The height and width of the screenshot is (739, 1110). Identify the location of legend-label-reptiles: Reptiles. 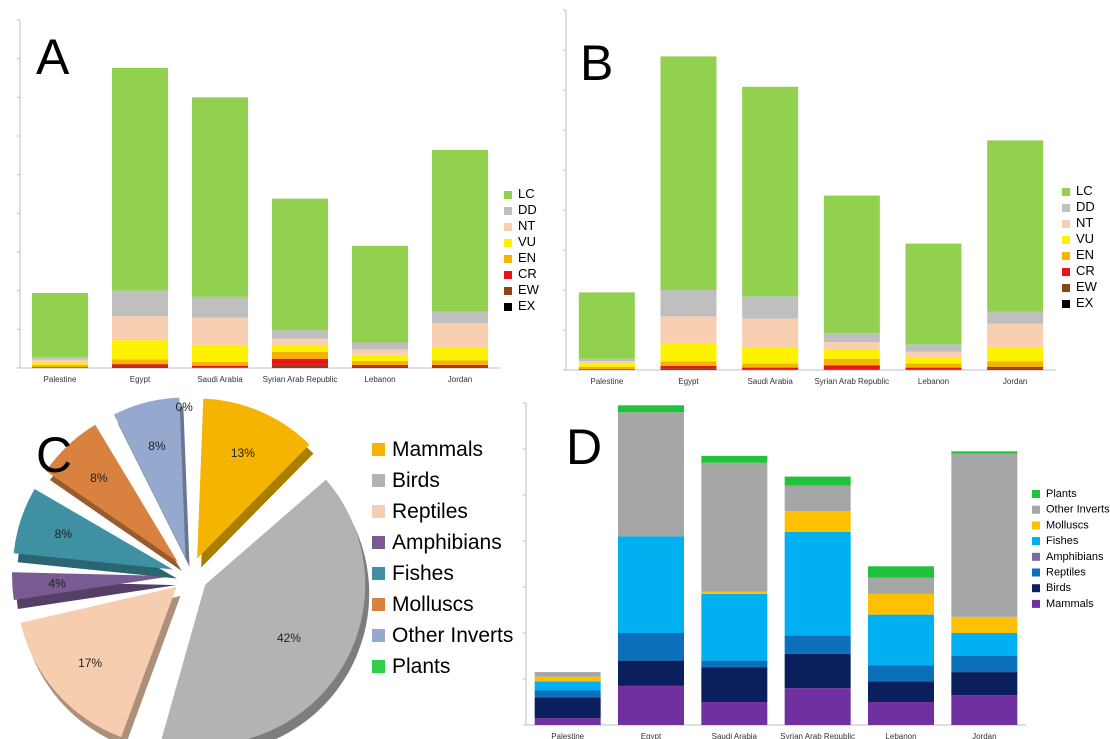
(430, 511).